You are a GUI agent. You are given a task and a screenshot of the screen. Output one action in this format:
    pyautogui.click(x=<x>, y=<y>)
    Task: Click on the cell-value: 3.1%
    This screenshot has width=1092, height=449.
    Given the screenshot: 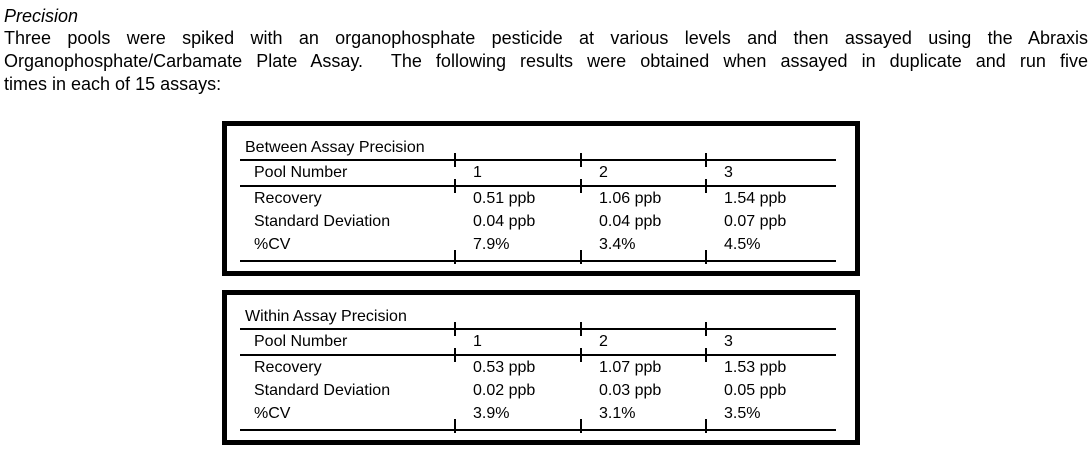 What is the action you would take?
    pyautogui.click(x=643, y=417)
    